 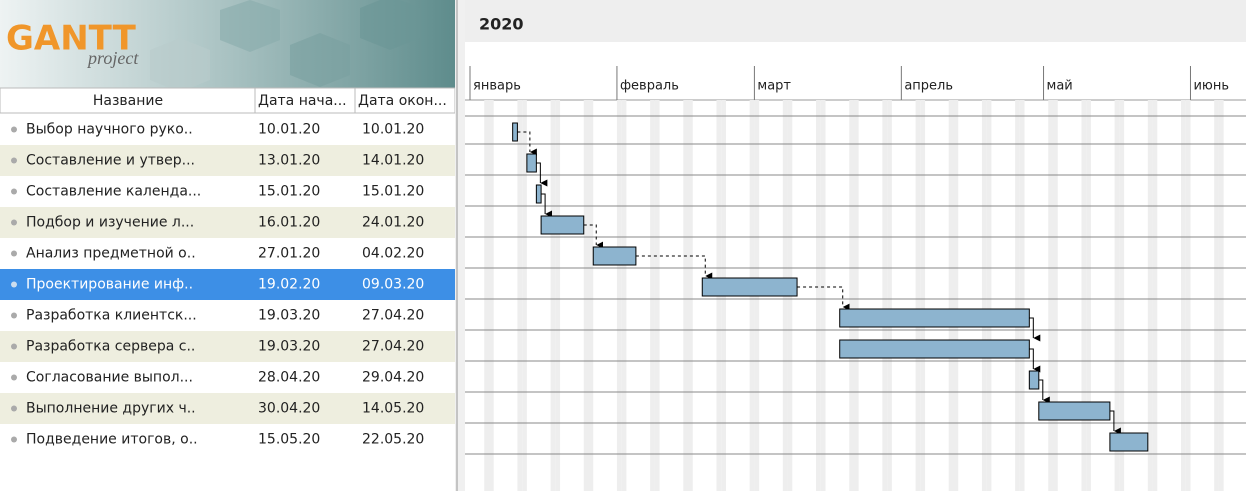 I want to click on task-end: 15.01.20, so click(x=393, y=192).